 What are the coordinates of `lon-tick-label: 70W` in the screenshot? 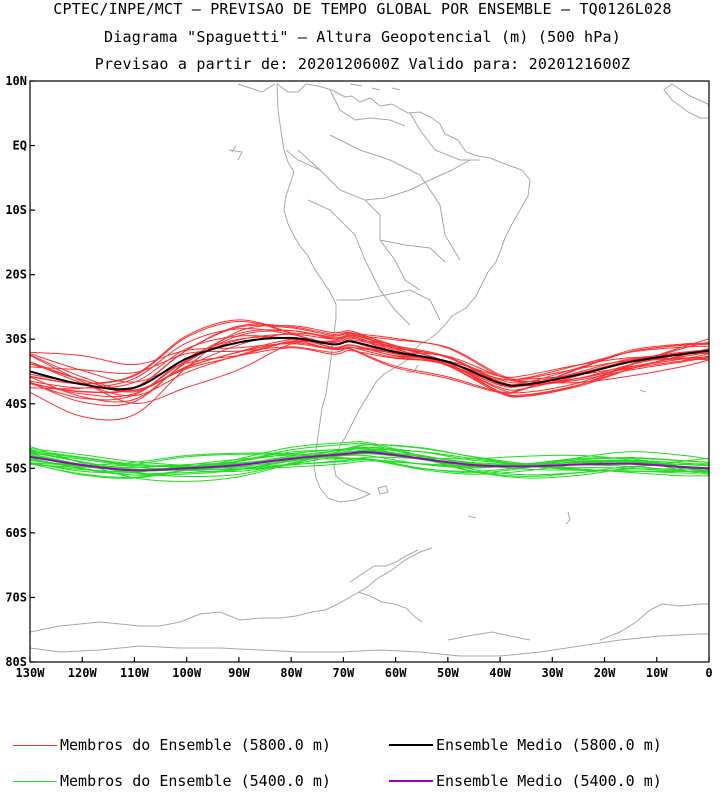 It's located at (344, 673).